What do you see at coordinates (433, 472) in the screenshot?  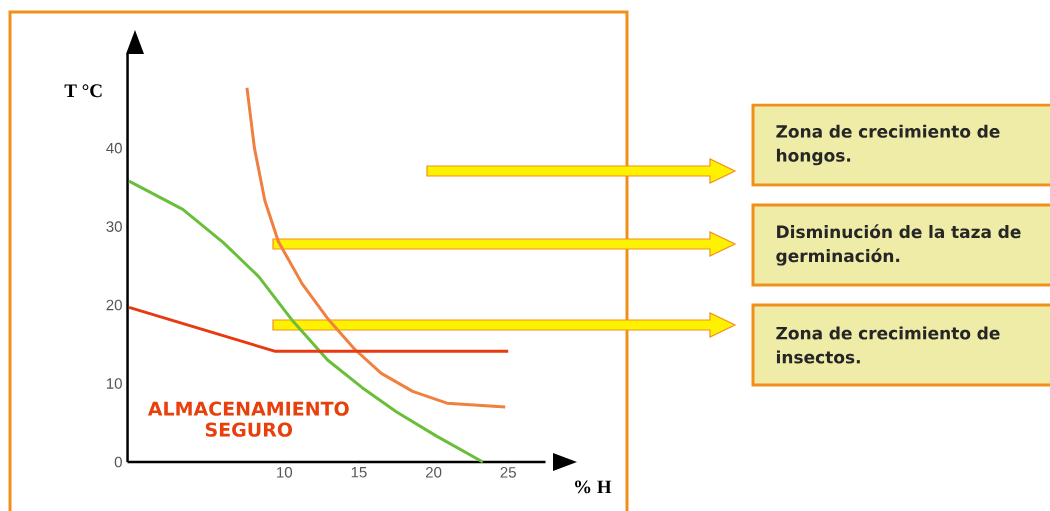 I see `x-tick-label: 20` at bounding box center [433, 472].